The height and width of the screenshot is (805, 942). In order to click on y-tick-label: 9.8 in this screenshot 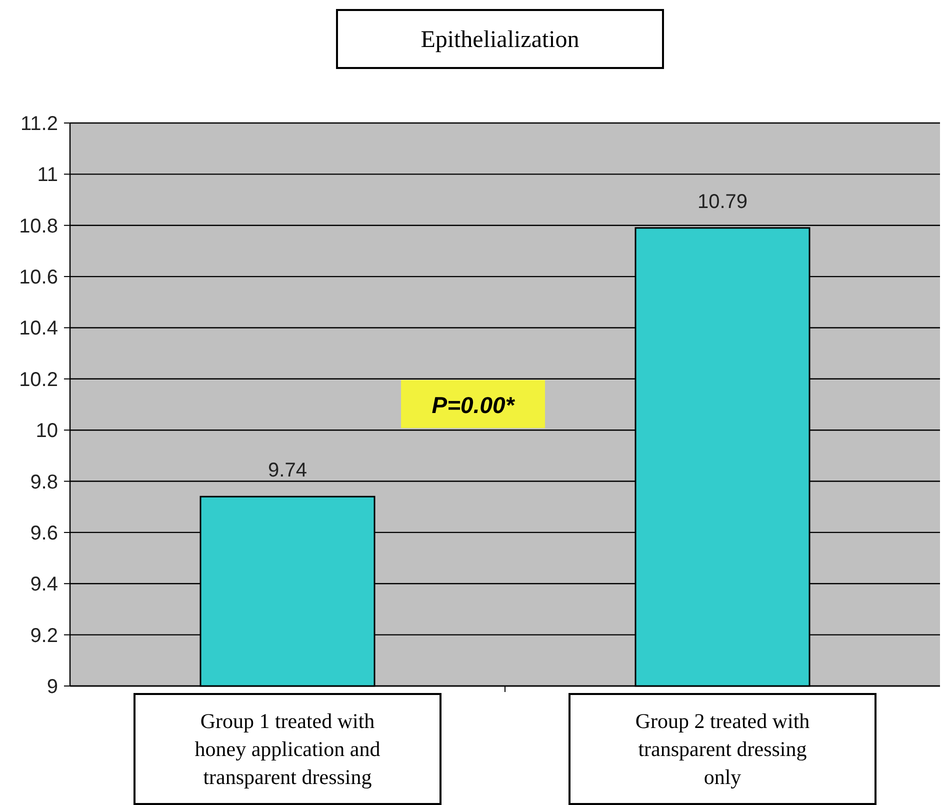, I will do `click(44, 482)`.